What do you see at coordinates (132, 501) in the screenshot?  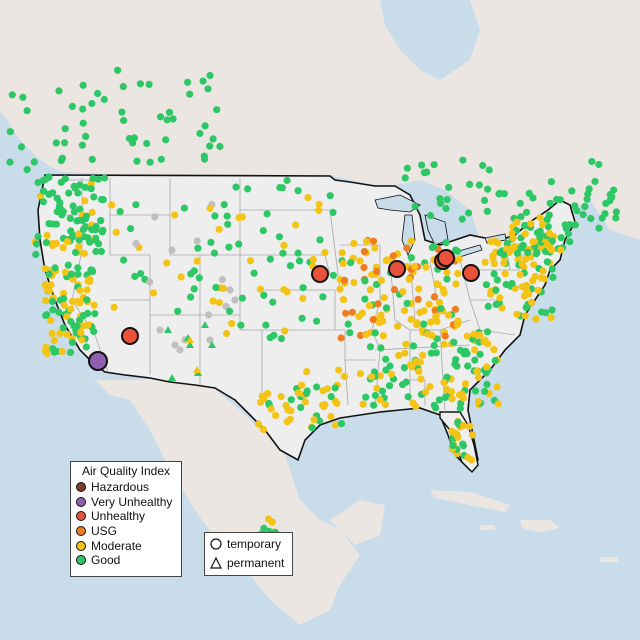 I see `legend-label: Very Unhealthy` at bounding box center [132, 501].